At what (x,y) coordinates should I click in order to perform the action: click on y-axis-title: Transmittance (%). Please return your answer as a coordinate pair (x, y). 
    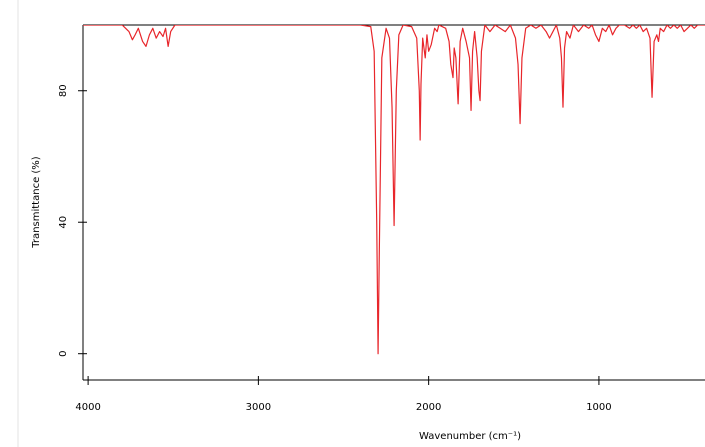
    Looking at the image, I should click on (36, 202).